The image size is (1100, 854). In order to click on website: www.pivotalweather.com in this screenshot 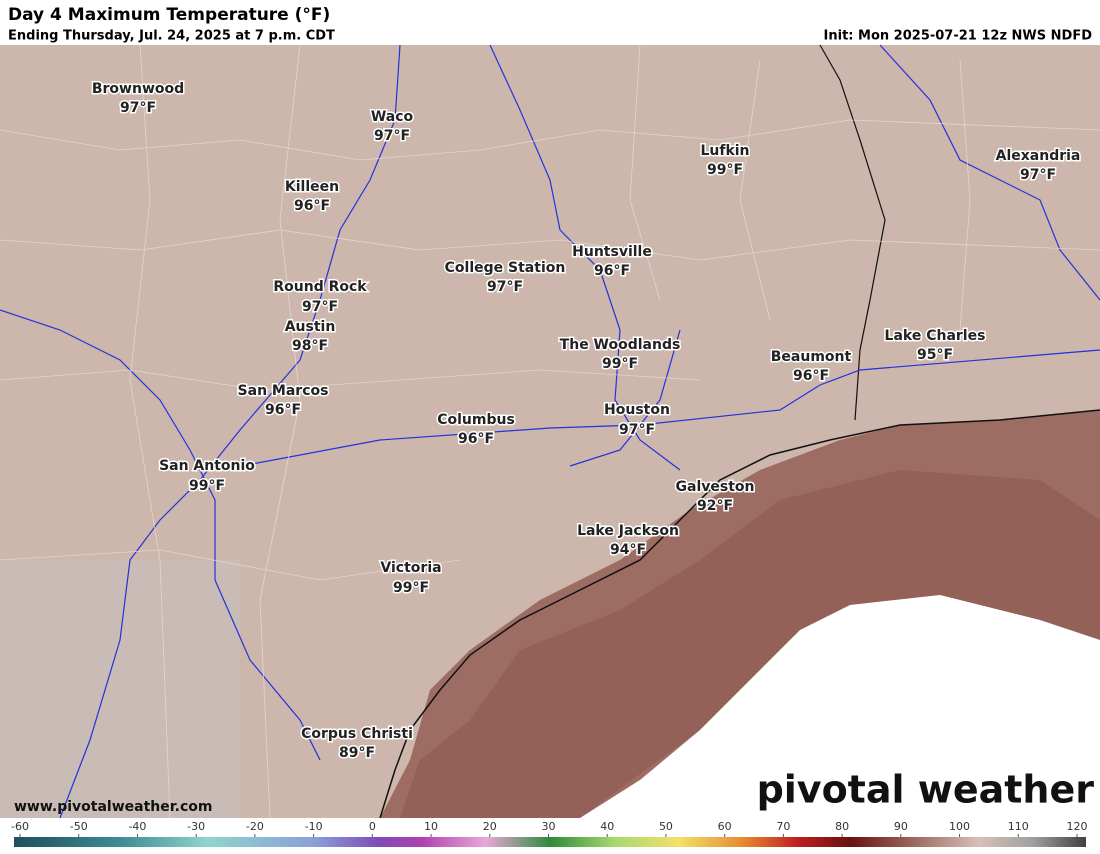, I will do `click(113, 807)`.